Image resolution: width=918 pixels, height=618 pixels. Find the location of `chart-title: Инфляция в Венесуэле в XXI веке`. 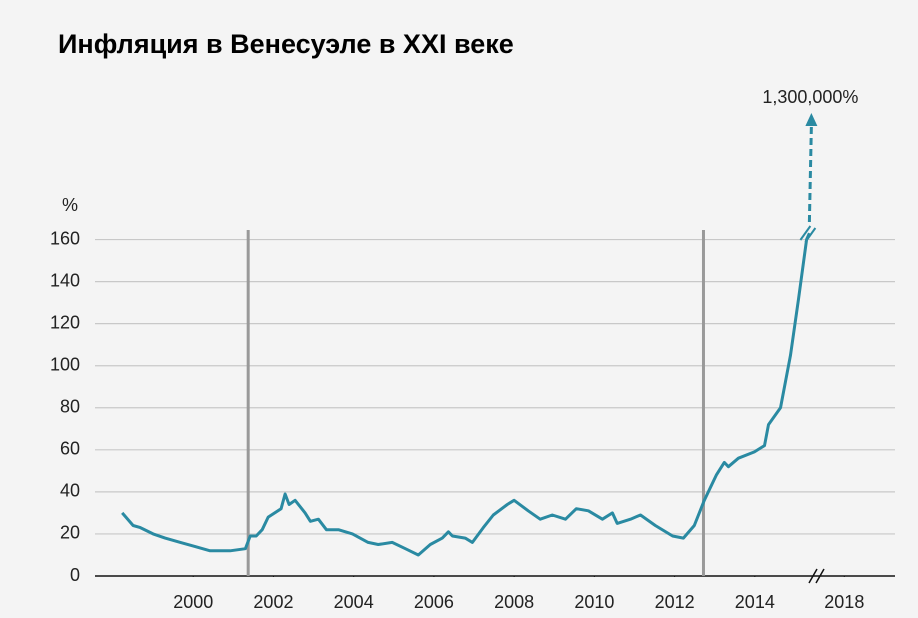

chart-title: Инфляция в Венесуэле в XXI веке is located at coordinates (286, 44).